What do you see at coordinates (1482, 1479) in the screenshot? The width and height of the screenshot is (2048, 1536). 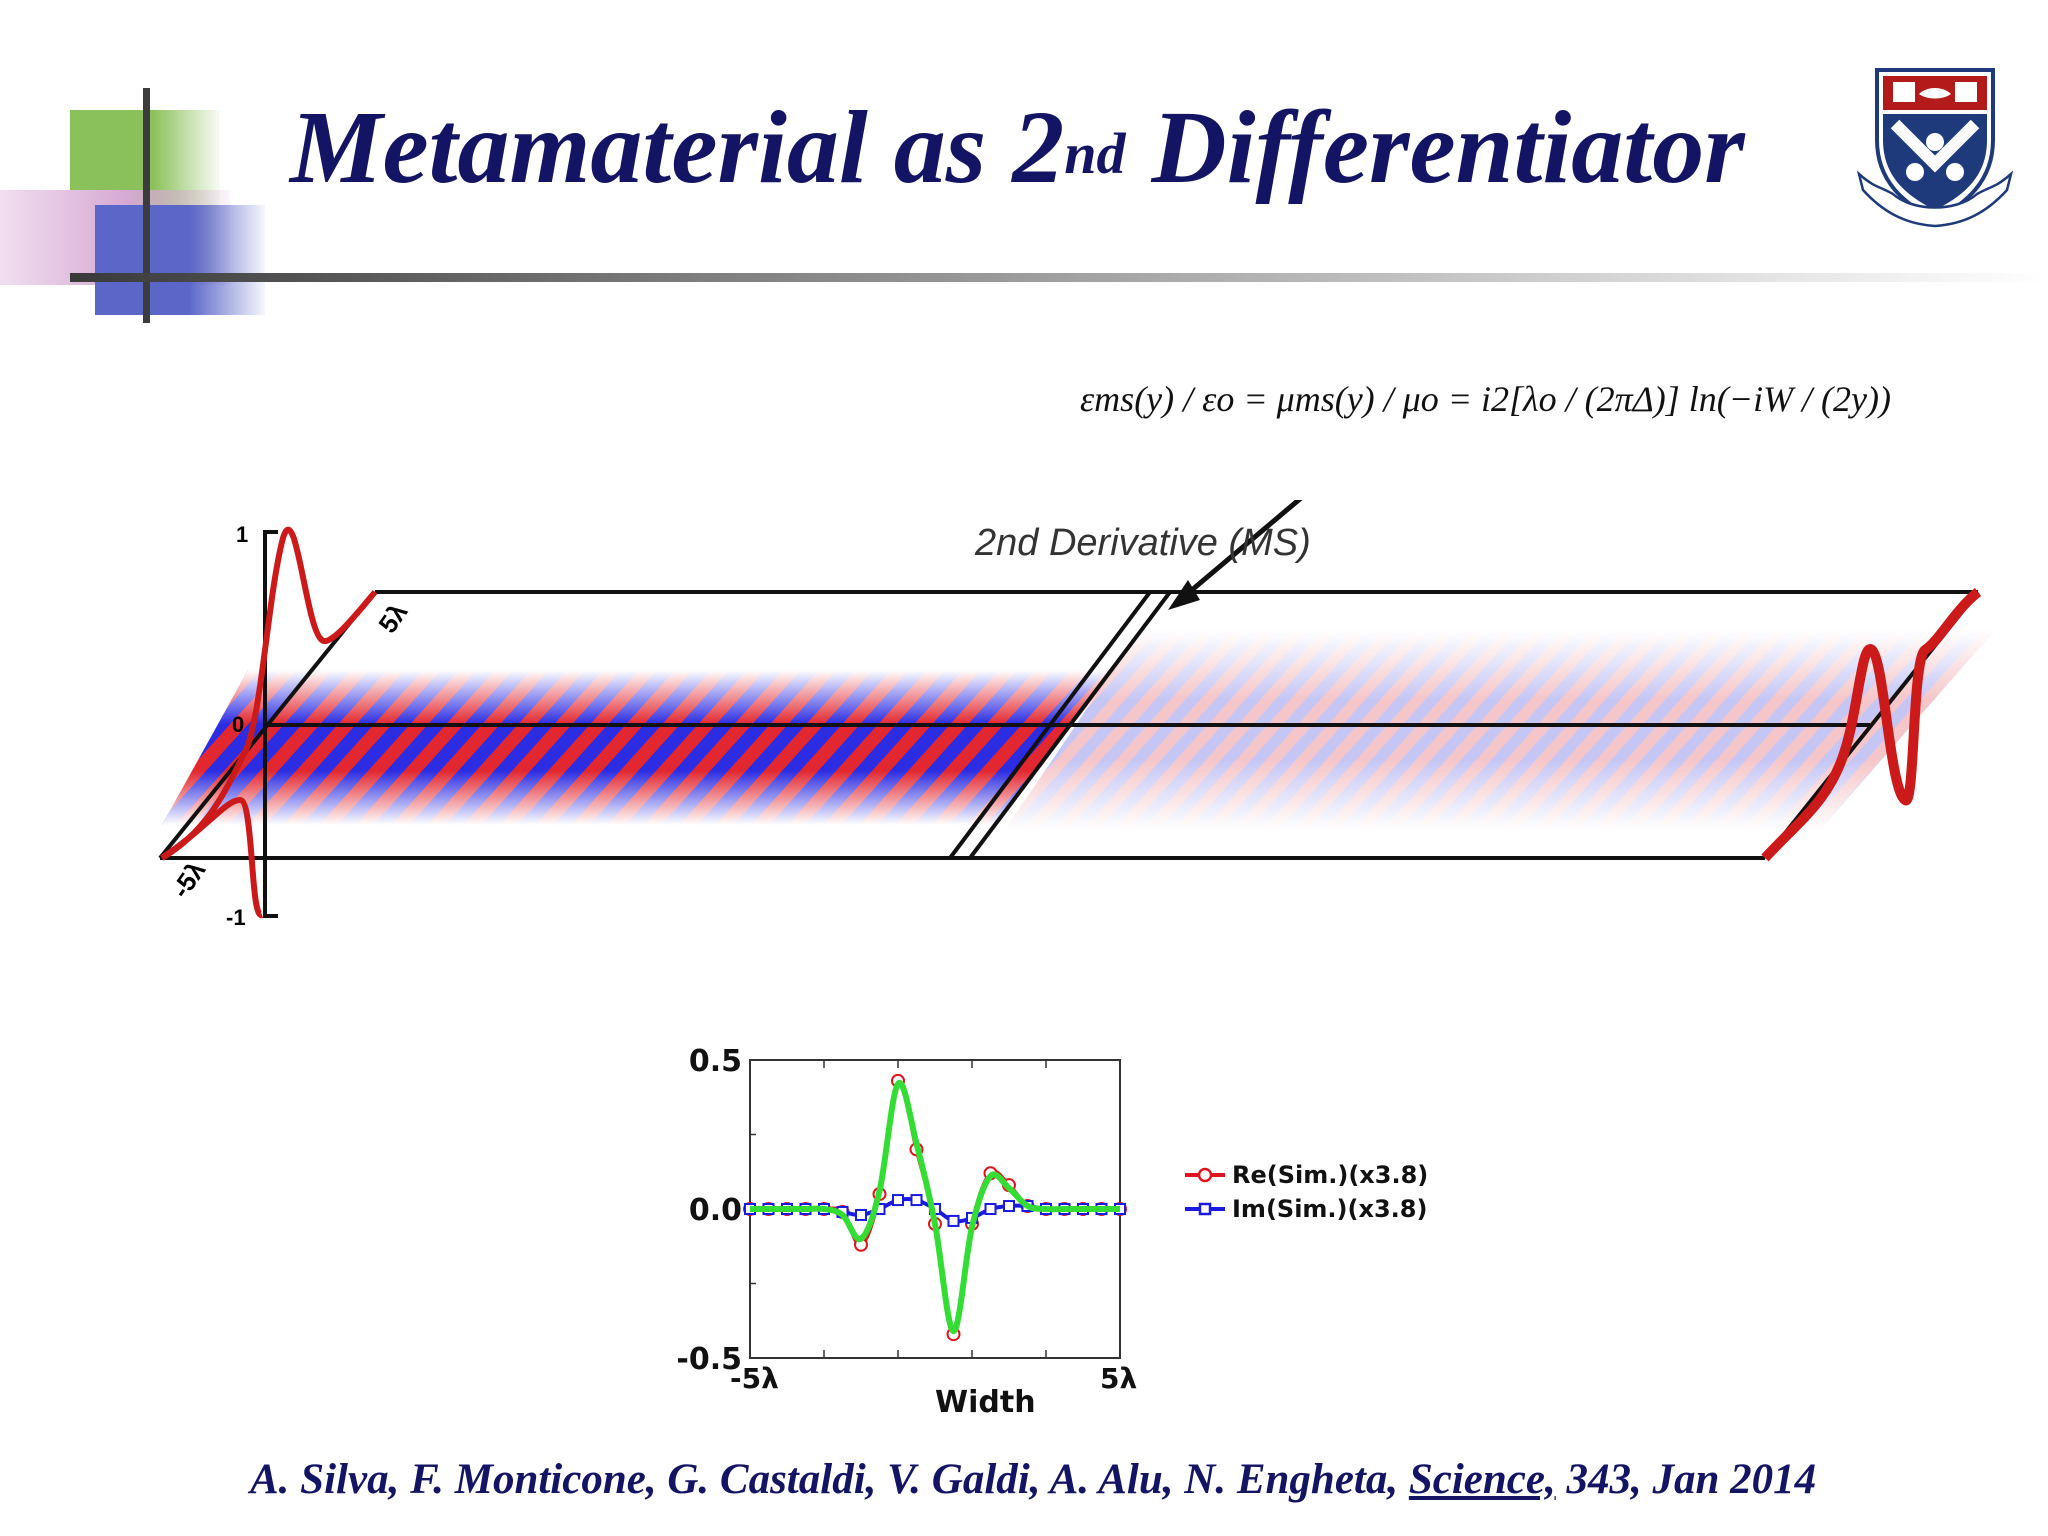 I see `citation-journal: Science,` at bounding box center [1482, 1479].